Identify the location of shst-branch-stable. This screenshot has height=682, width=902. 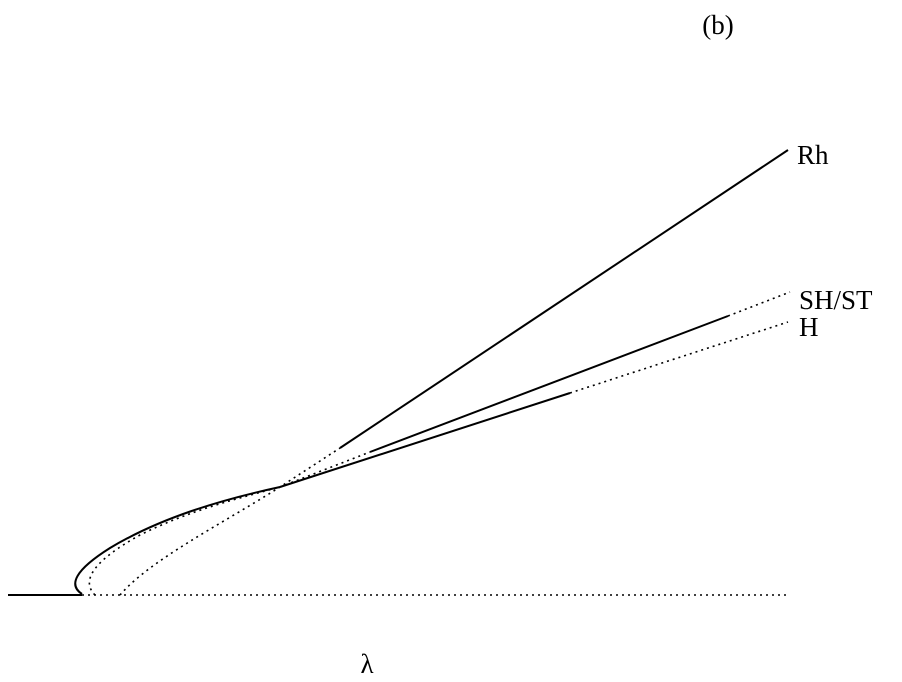
(177, 540).